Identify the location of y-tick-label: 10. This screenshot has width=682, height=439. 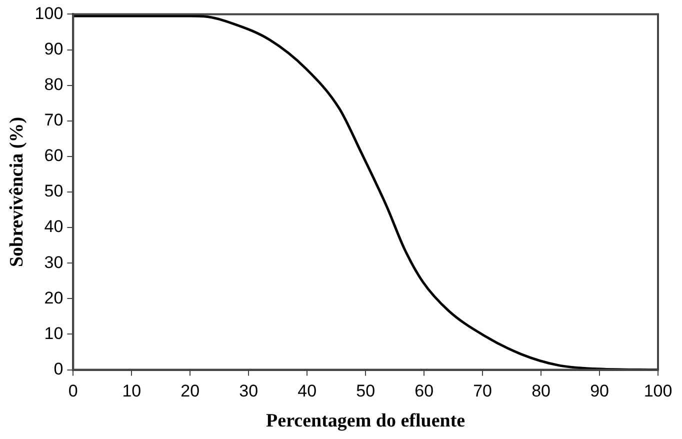
(54, 333).